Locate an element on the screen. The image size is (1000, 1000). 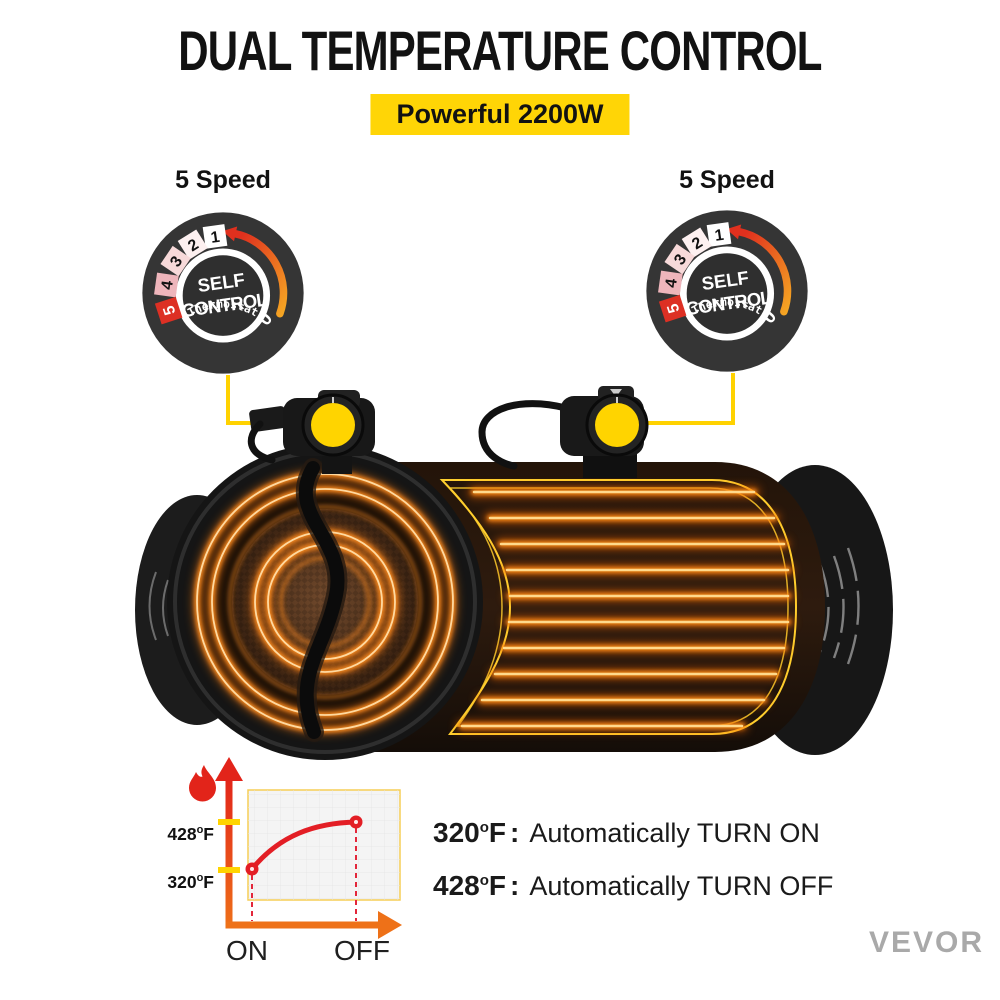
hot-pot is located at coordinates (325, 602).